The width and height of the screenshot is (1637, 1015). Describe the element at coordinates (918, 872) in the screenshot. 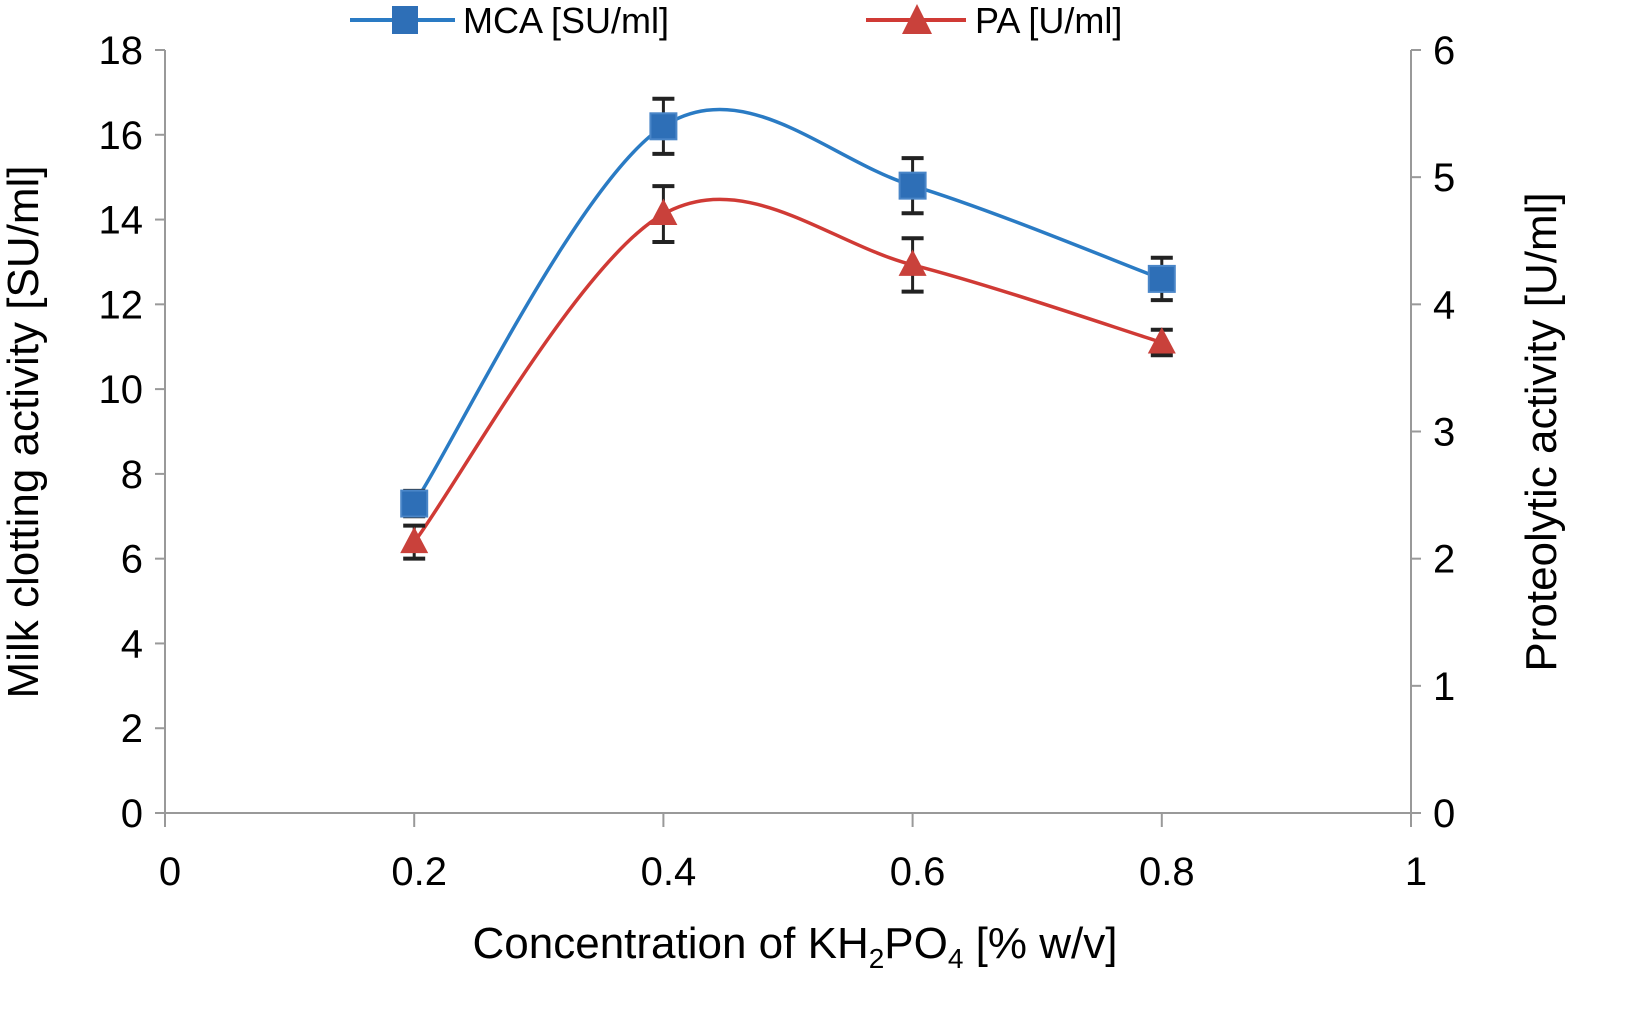

I see `x-tick-label: 0.6` at that location.